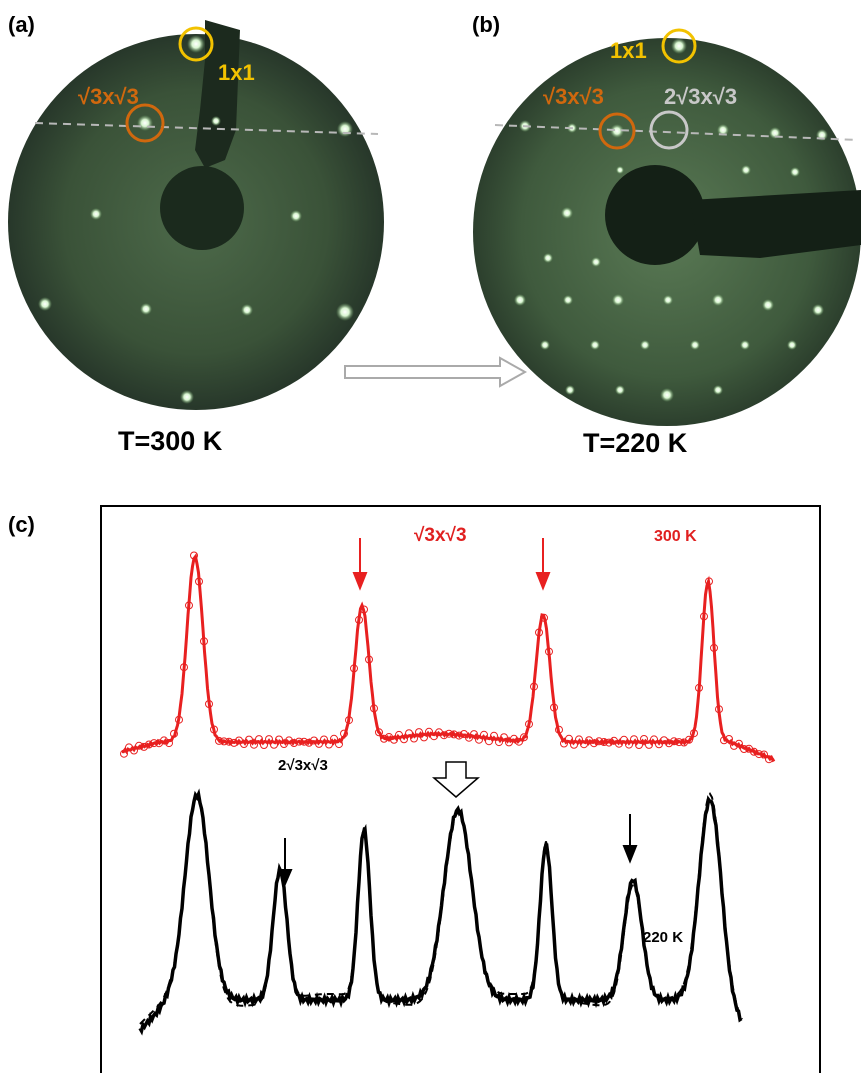 The width and height of the screenshot is (861, 1073). What do you see at coordinates (21, 524) in the screenshot?
I see `panel-label: (c)` at bounding box center [21, 524].